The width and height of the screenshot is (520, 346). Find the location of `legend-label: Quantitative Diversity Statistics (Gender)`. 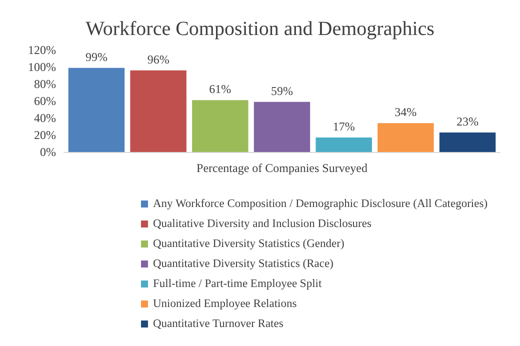

legend-label: Quantitative Diversity Statistics (Gender) is located at coordinates (248, 244).